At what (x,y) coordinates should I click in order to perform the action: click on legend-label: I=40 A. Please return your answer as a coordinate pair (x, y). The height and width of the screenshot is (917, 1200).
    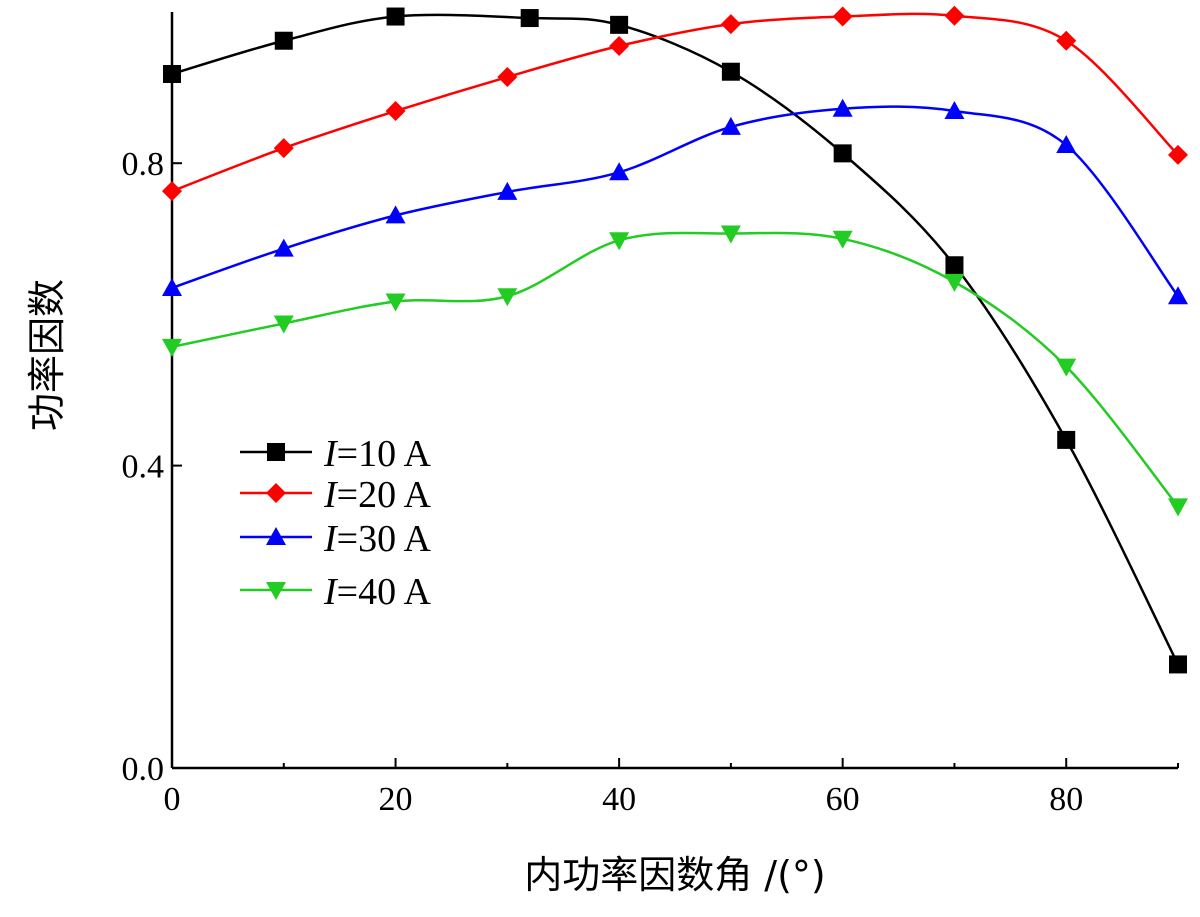
    Looking at the image, I should click on (377, 592).